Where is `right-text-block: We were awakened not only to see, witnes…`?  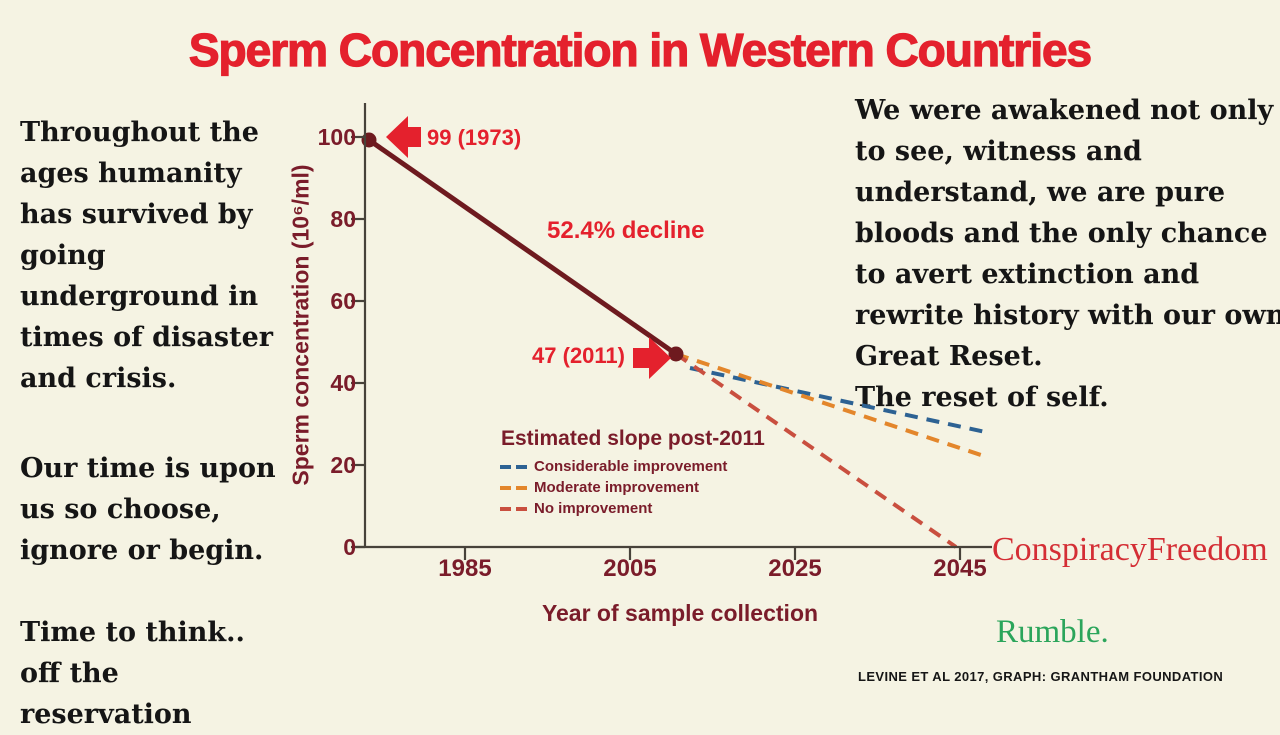
right-text-block: We were awakened not only to see, witnes… is located at coordinates (1067, 254).